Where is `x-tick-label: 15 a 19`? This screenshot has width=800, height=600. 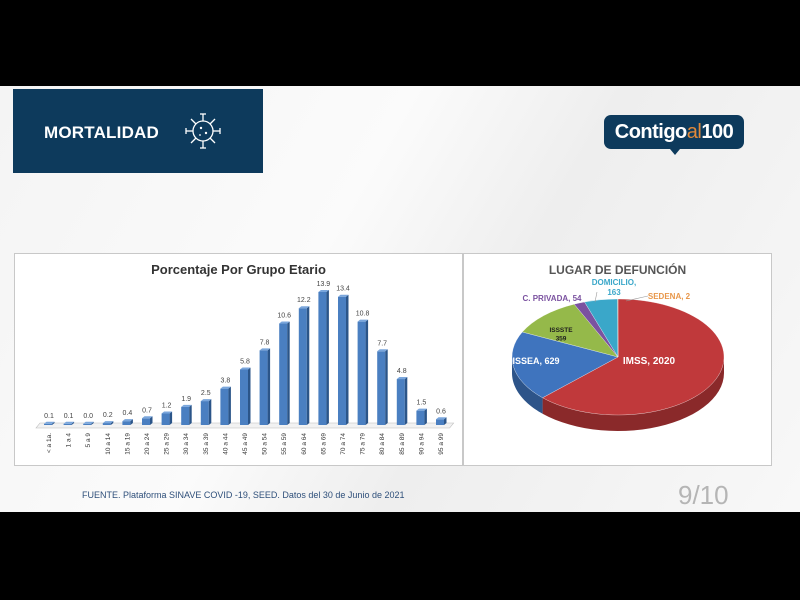 x-tick-label: 15 a 19 is located at coordinates (127, 444).